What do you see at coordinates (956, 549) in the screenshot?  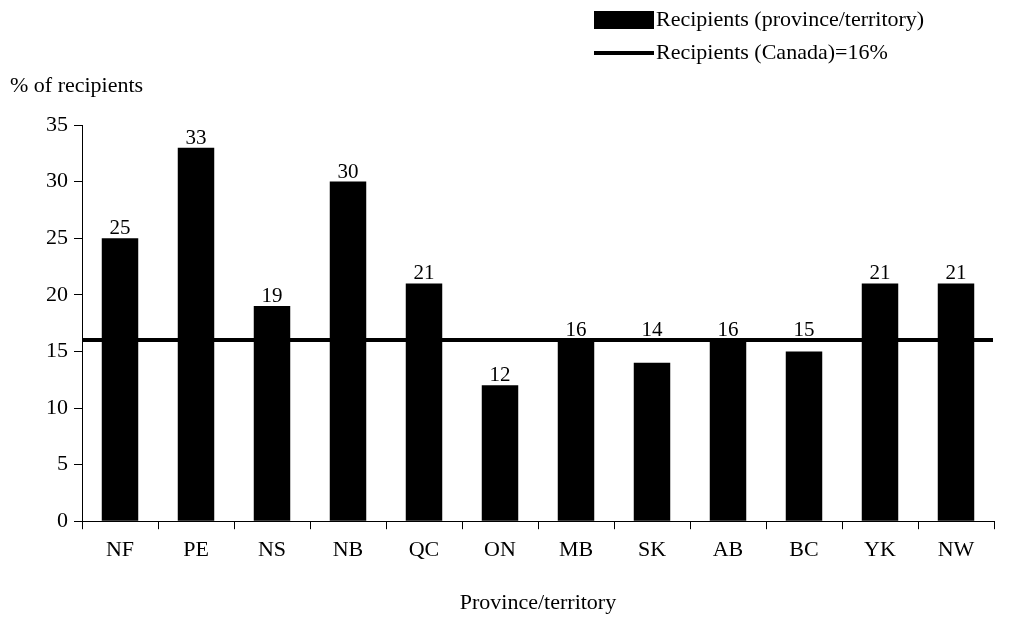 I see `x-tick-label: NW` at bounding box center [956, 549].